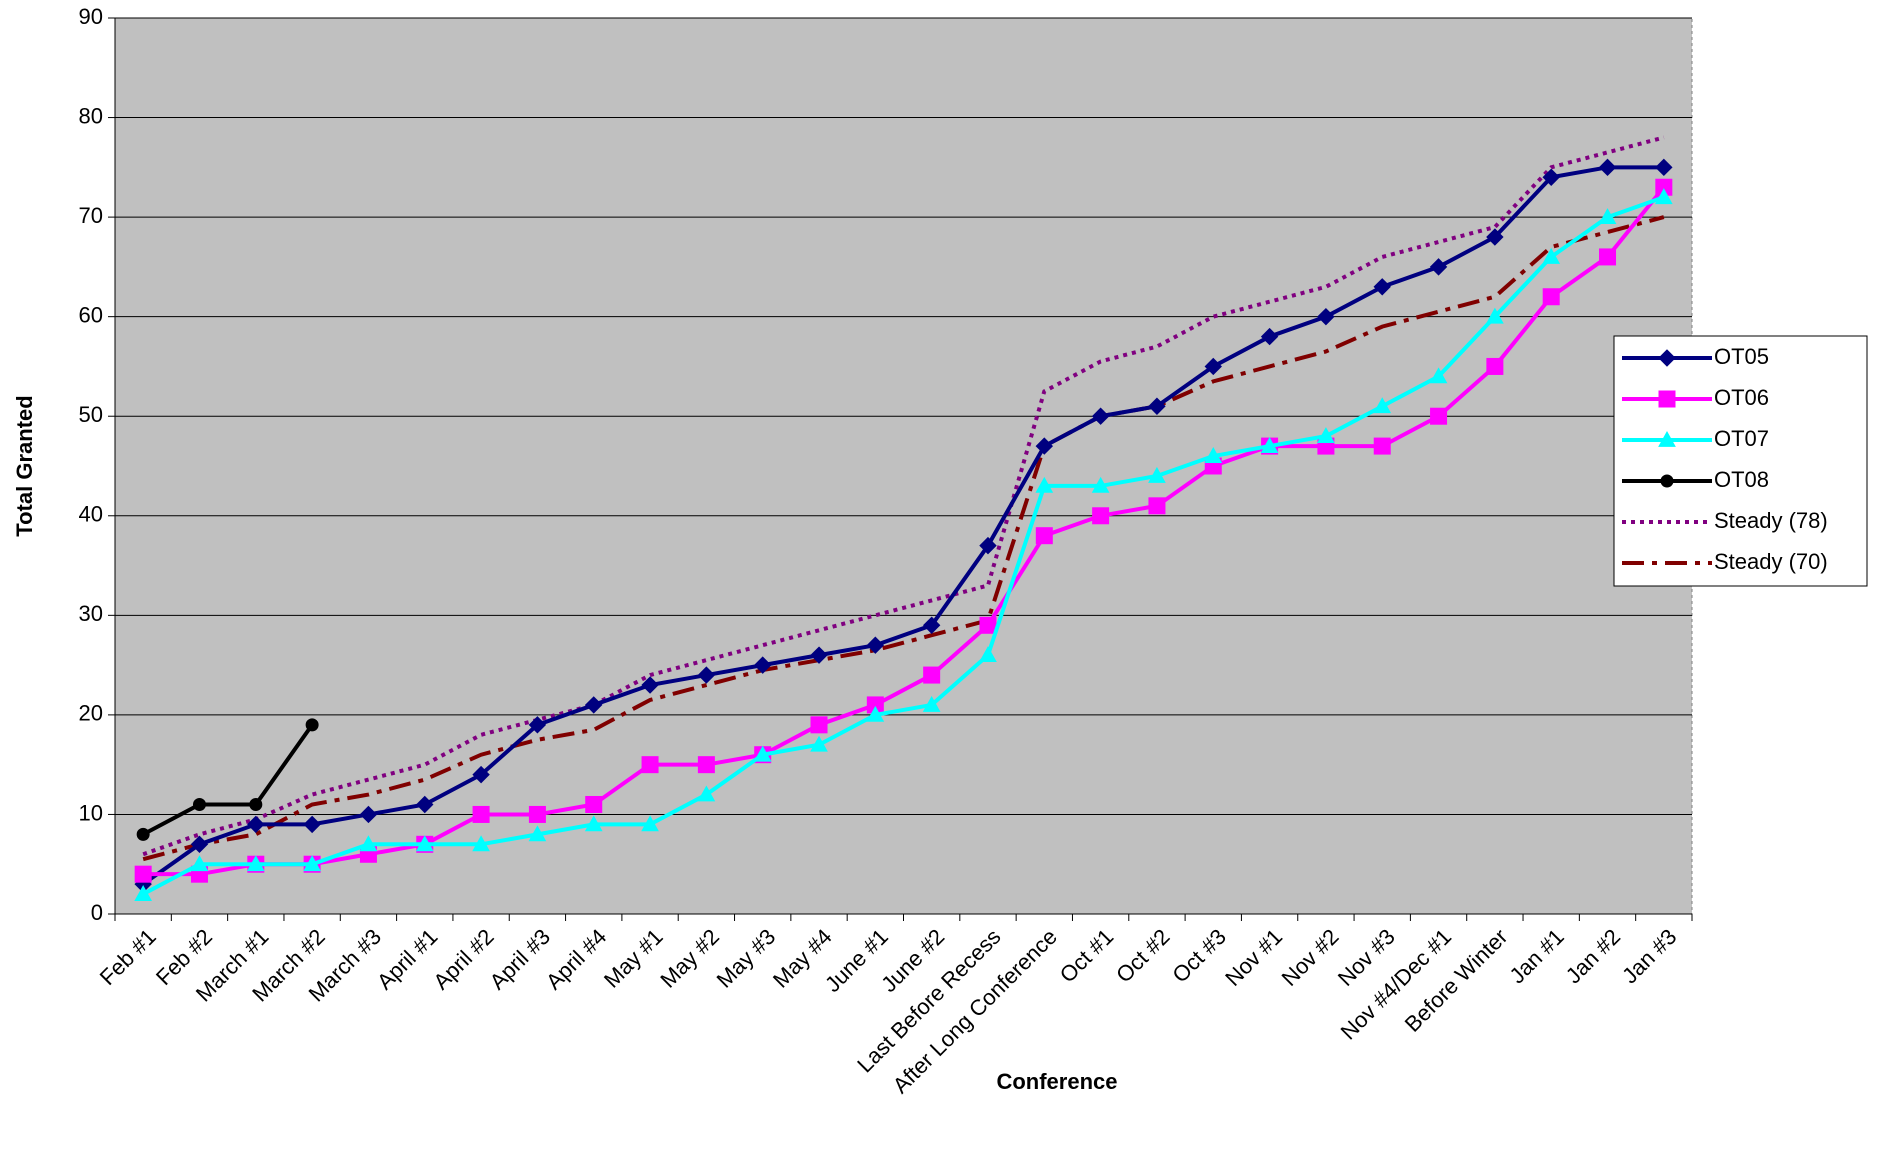  Describe the element at coordinates (1741, 397) in the screenshot. I see `legend-label: OT06` at that location.